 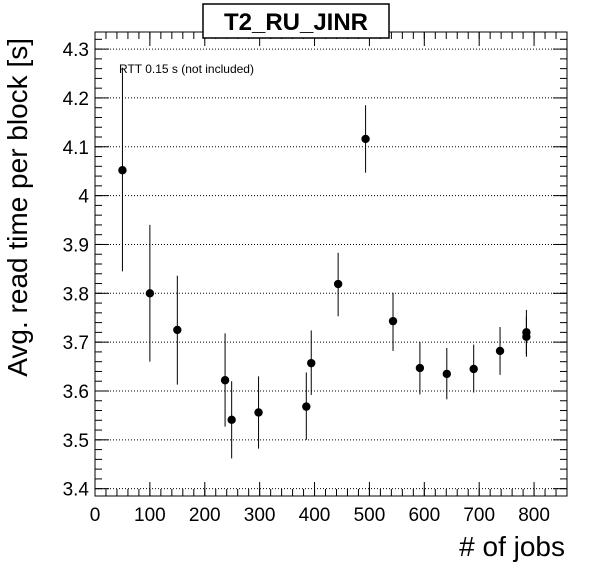 What do you see at coordinates (370, 515) in the screenshot?
I see `x-tick-label: 500` at bounding box center [370, 515].